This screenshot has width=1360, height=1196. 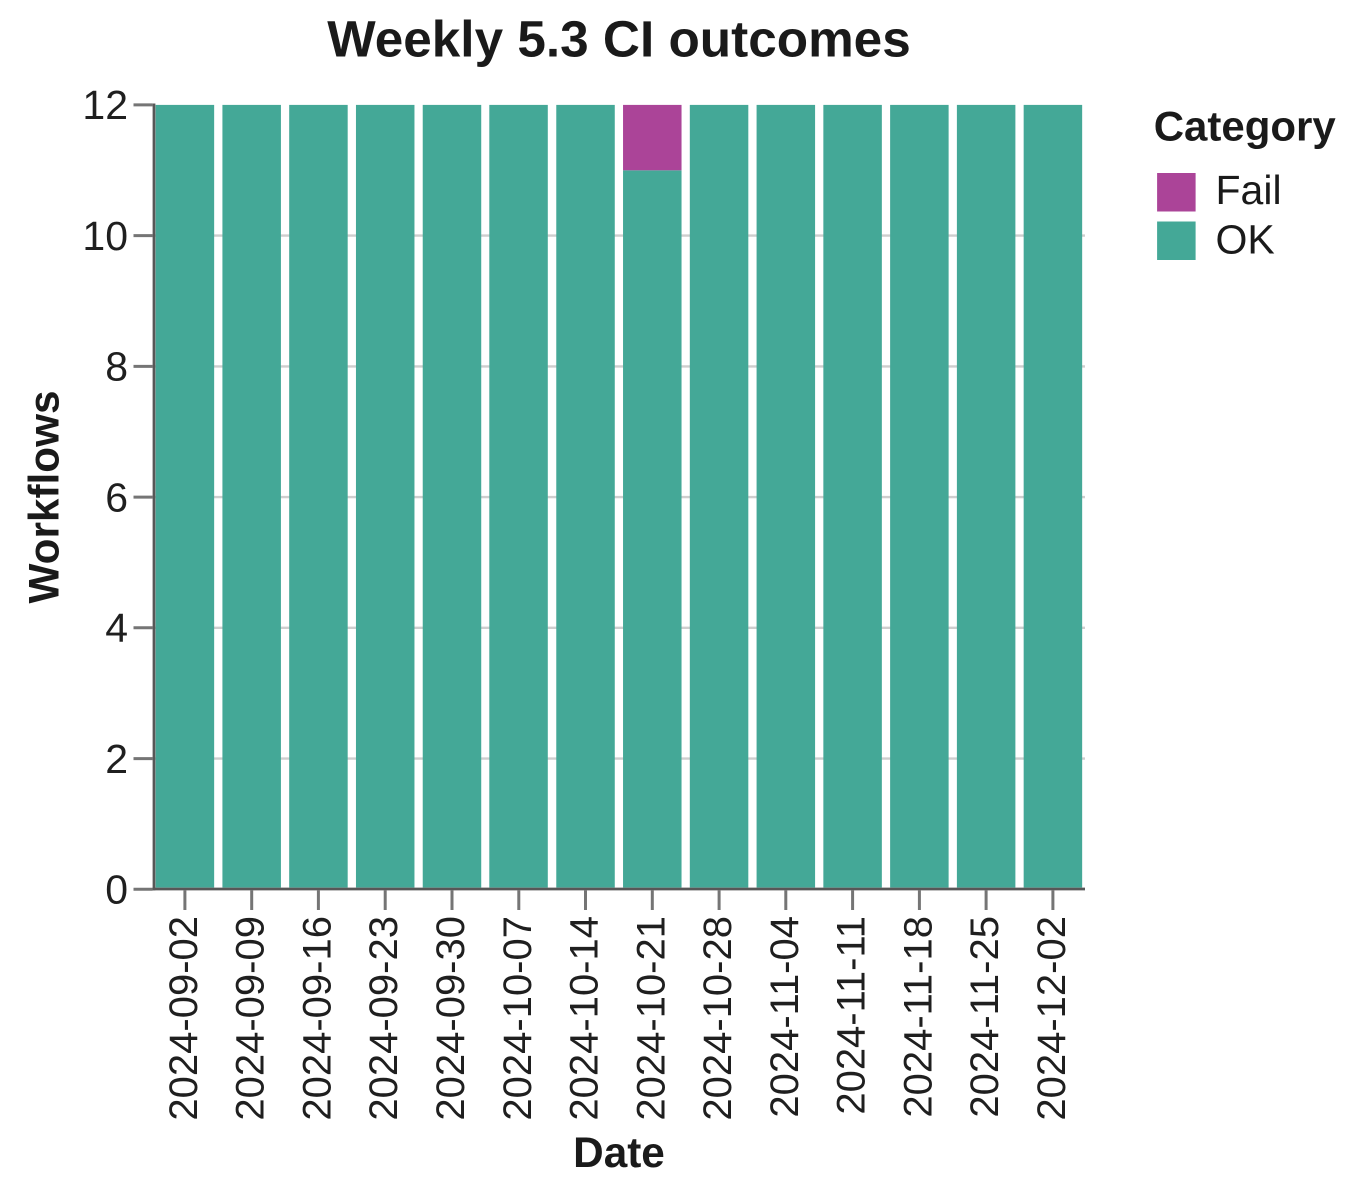 What do you see at coordinates (785, 1017) in the screenshot?
I see `svg-text: 2024-11-04` at bounding box center [785, 1017].